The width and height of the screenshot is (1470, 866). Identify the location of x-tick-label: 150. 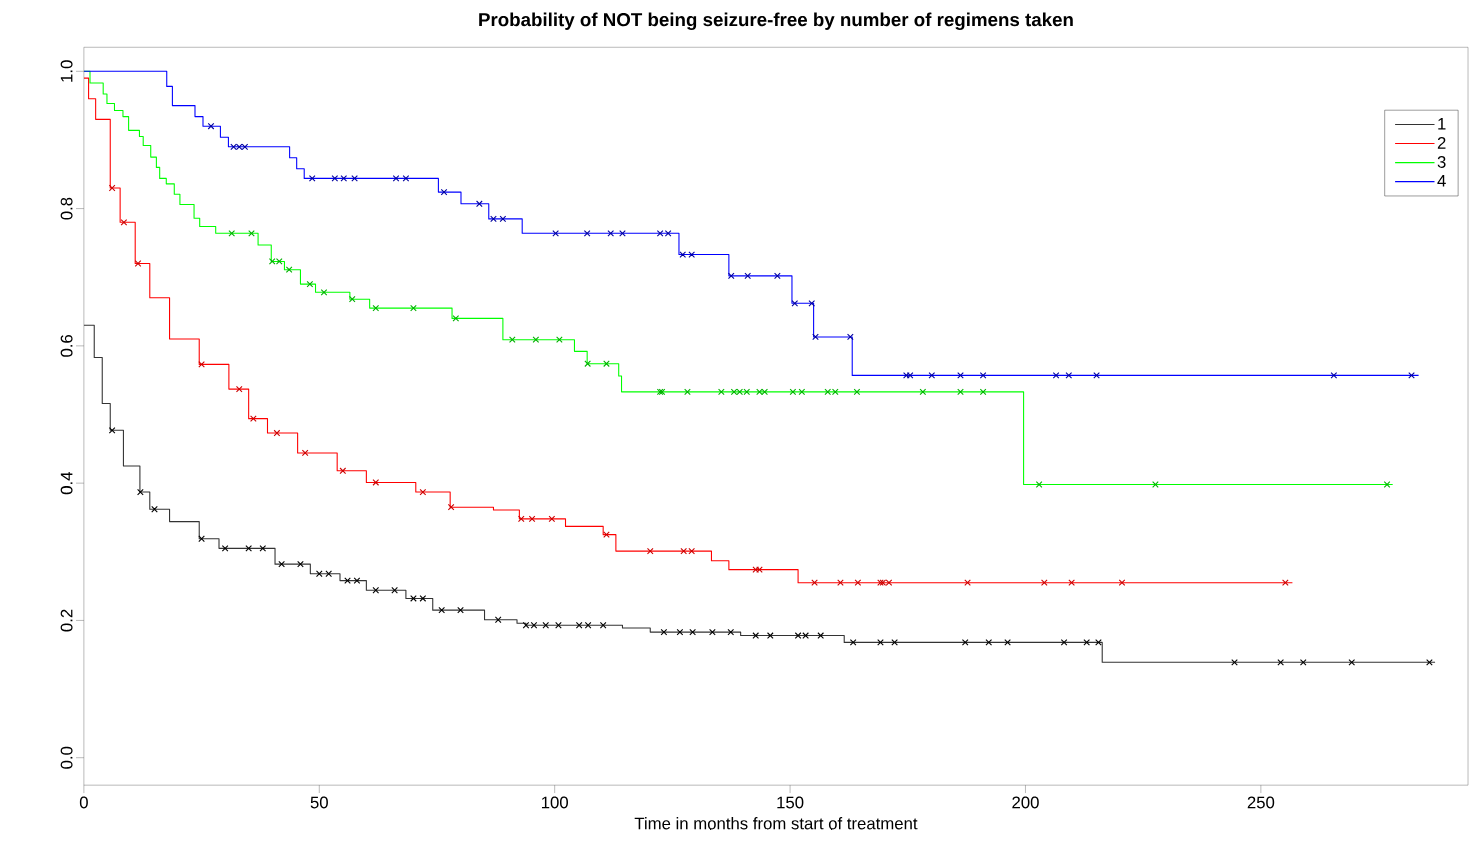
(790, 802).